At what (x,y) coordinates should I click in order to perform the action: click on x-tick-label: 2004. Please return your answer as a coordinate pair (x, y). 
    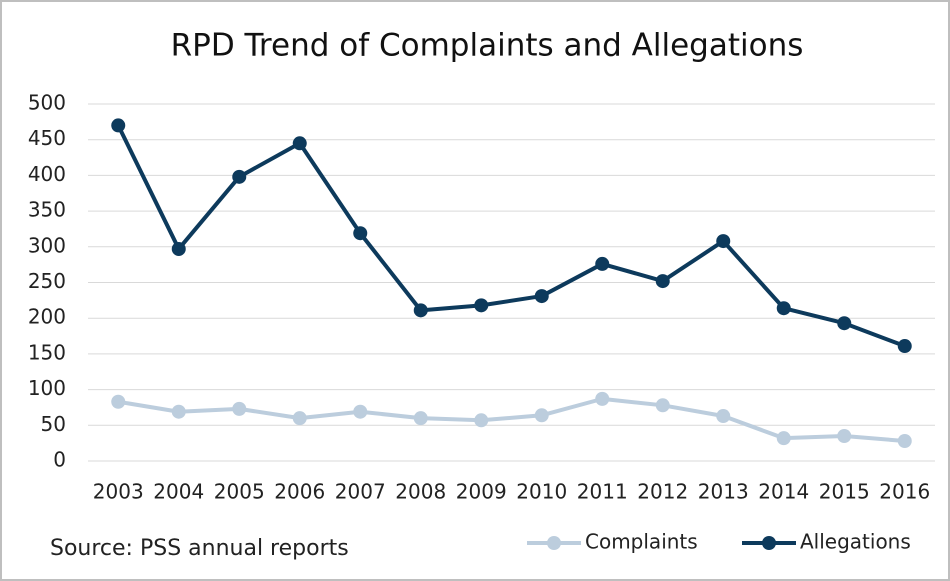
    Looking at the image, I should click on (178, 492).